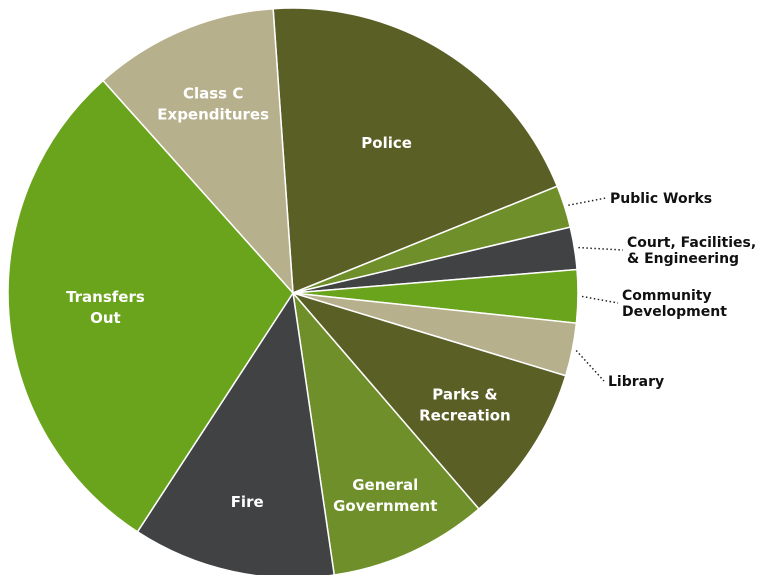 The height and width of the screenshot is (575, 770). What do you see at coordinates (661, 199) in the screenshot?
I see `pie-label-public-works: Public Works` at bounding box center [661, 199].